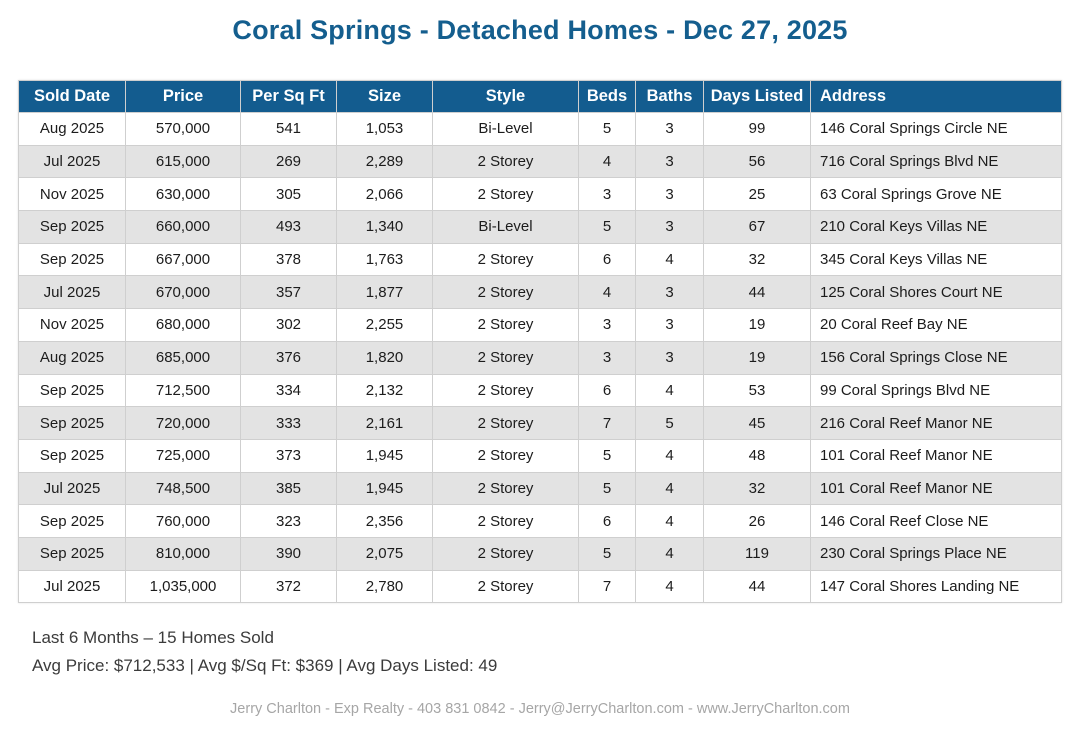 Image resolution: width=1080 pixels, height=738 pixels. I want to click on table-cell: 493, so click(288, 227).